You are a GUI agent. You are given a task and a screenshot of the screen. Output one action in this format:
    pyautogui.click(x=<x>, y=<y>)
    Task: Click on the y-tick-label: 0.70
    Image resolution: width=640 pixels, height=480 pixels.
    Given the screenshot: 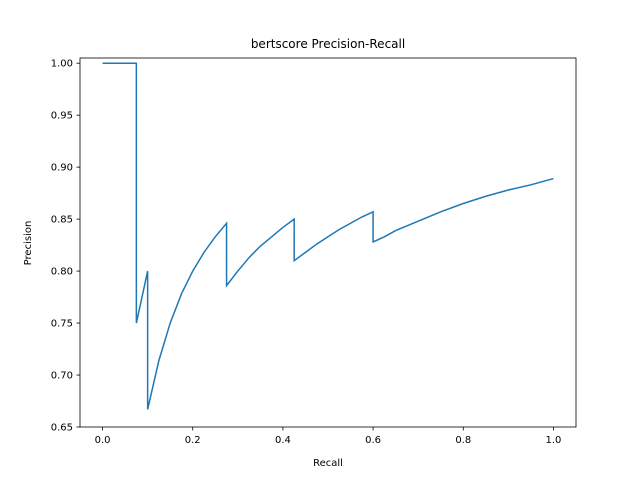 What is the action you would take?
    pyautogui.click(x=62, y=376)
    